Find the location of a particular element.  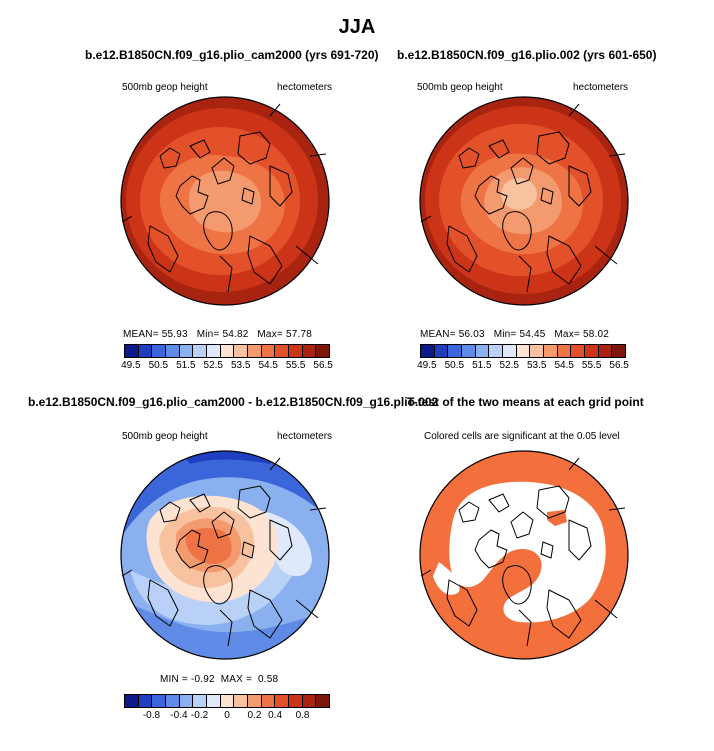

top-right-variable-label: 500mb geop height is located at coordinates (460, 87).